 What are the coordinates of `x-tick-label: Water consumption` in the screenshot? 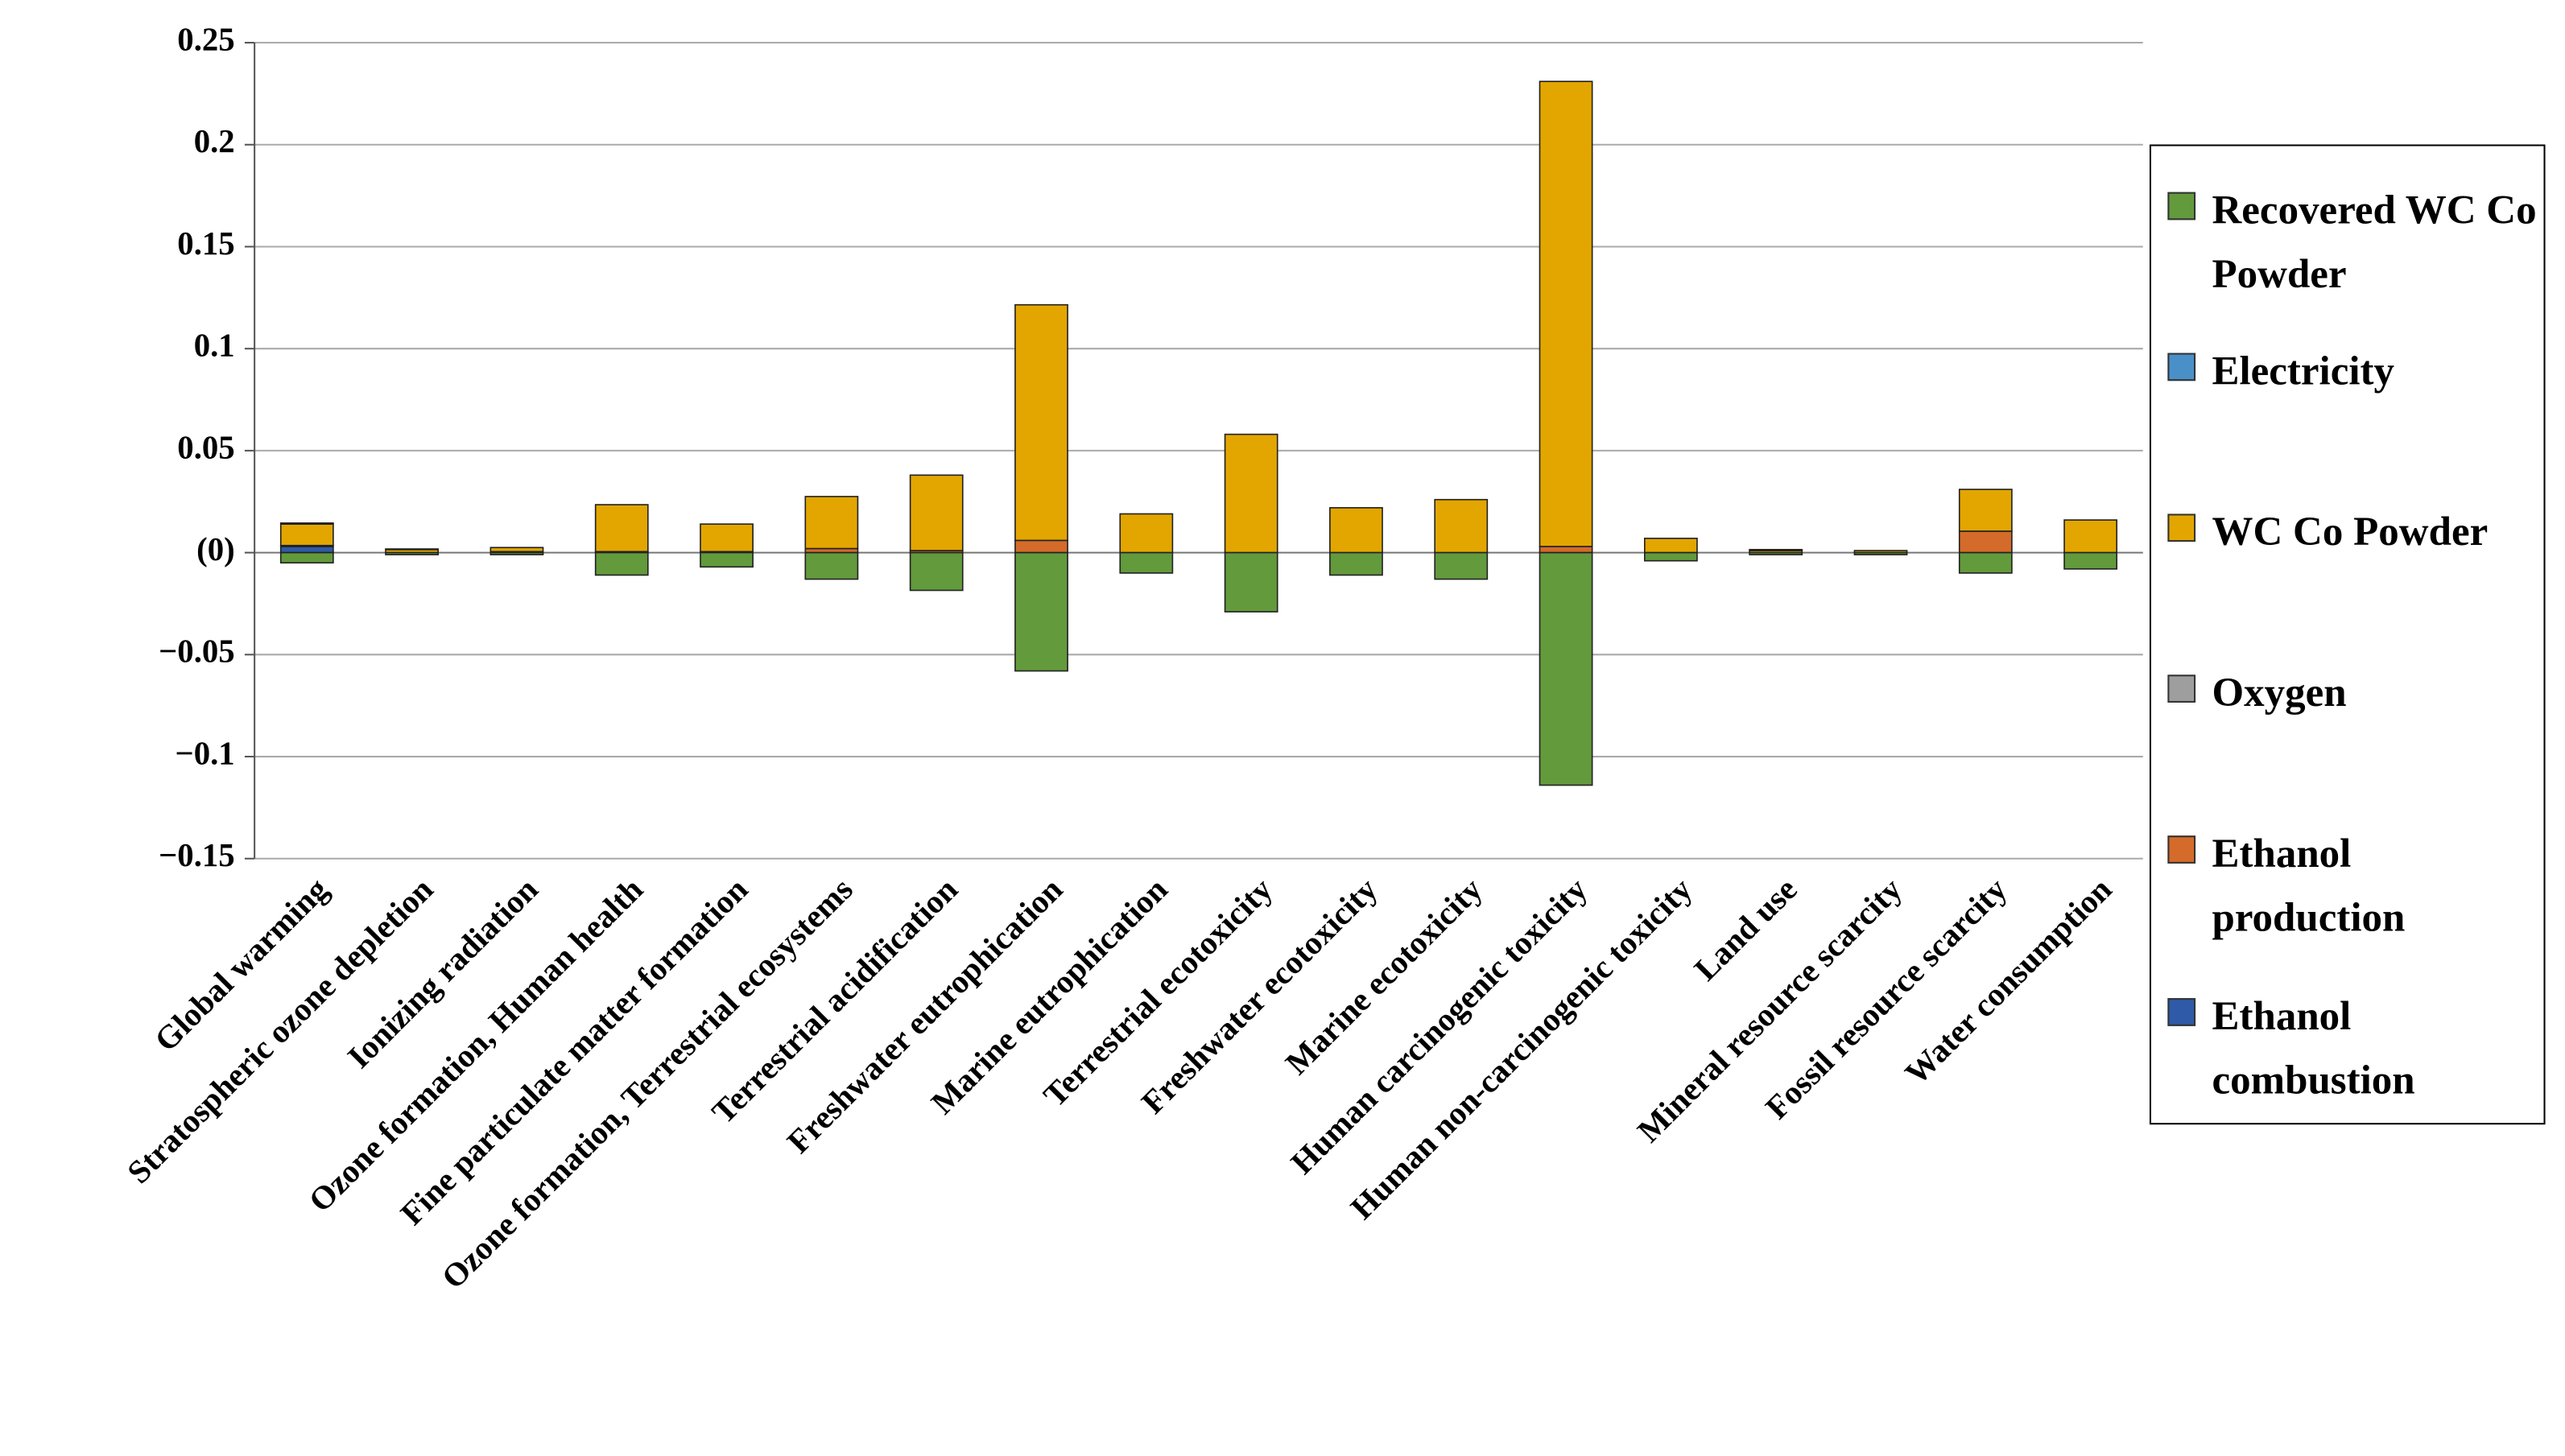 It's located at (2008, 981).